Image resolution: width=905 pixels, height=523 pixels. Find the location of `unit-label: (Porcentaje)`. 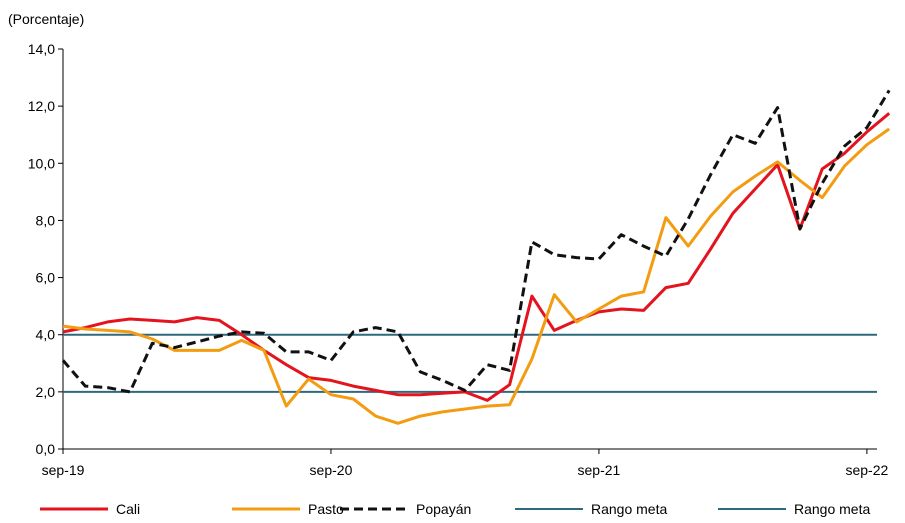

unit-label: (Porcentaje) is located at coordinates (46, 19).